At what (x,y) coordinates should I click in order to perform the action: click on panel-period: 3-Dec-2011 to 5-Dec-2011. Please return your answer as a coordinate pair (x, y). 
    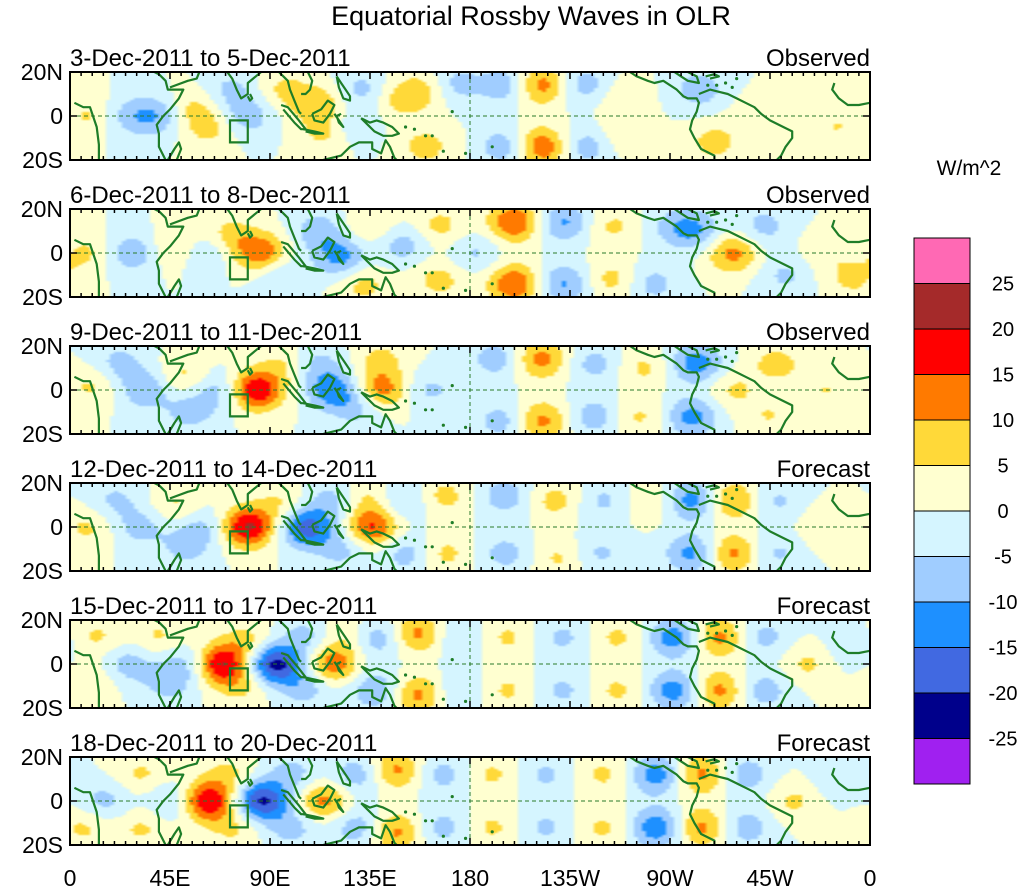
    Looking at the image, I should click on (210, 58).